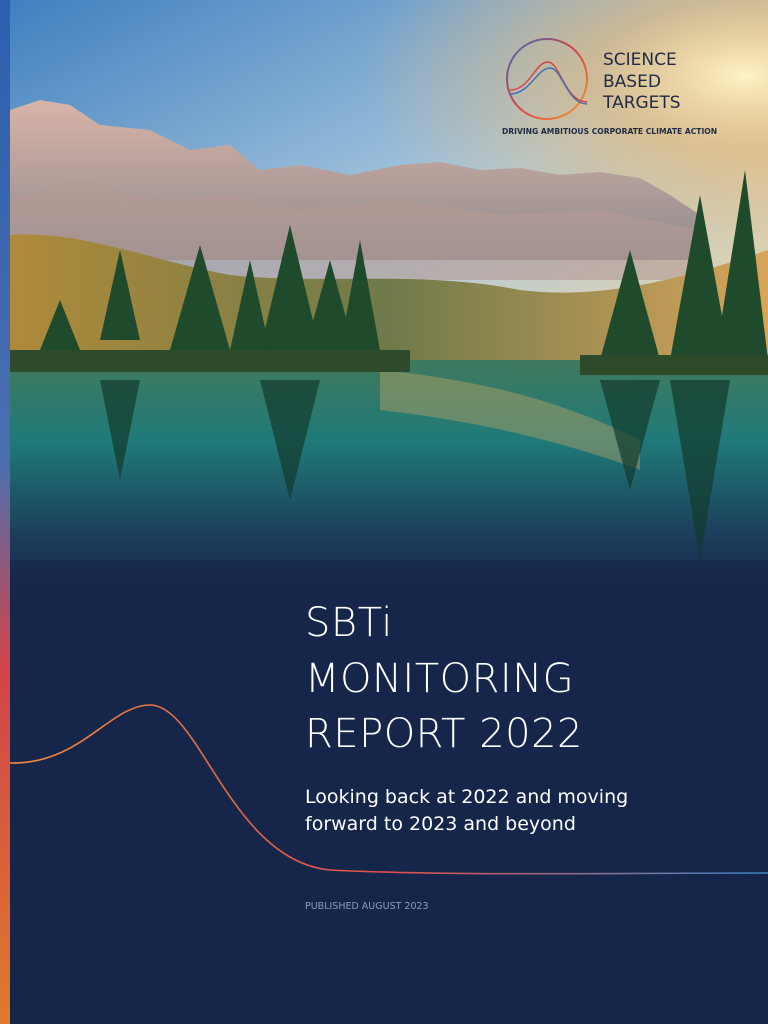 Image resolution: width=768 pixels, height=1024 pixels. I want to click on subtitle: Looking back at 2022 and moving, so click(466, 797).